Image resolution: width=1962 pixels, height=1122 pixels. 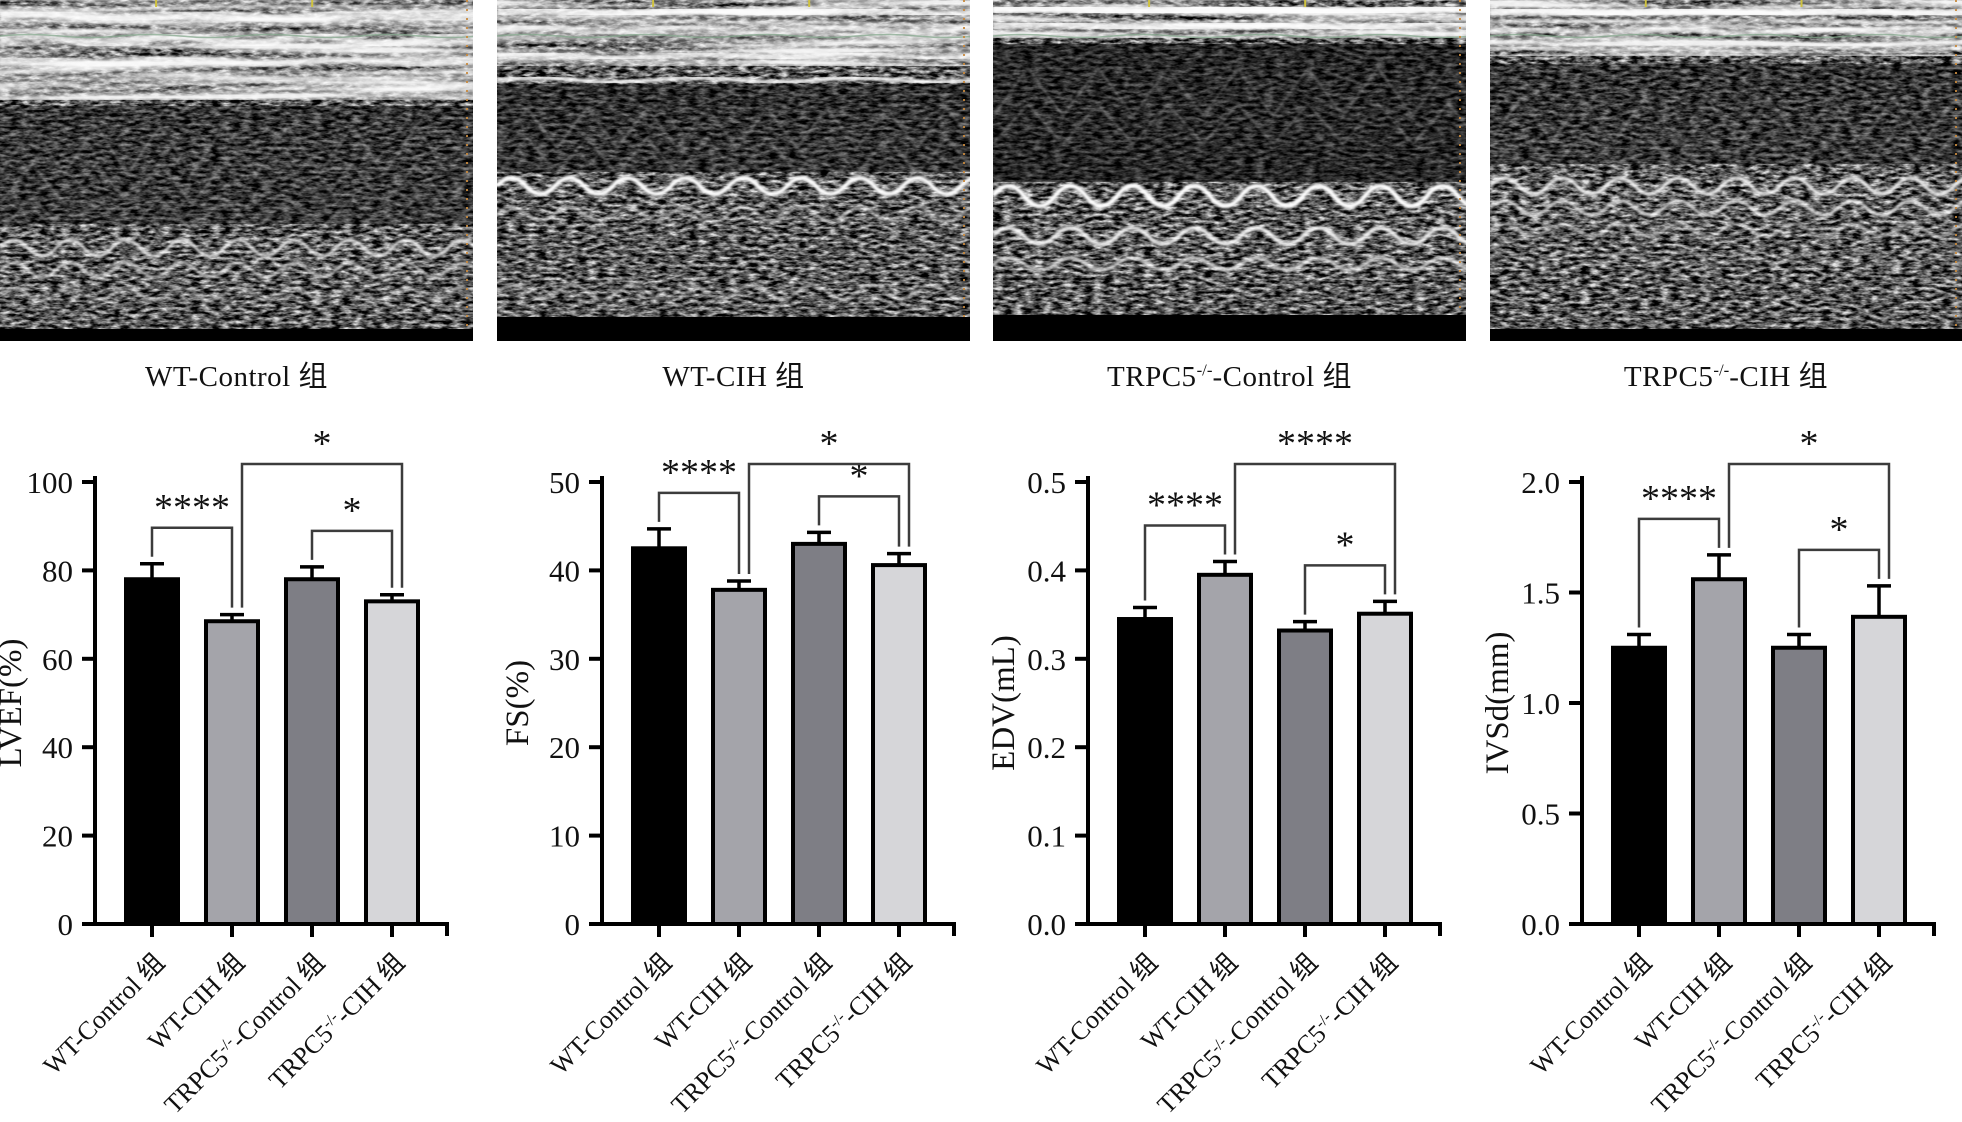 I want to click on y-tick-label: 1.0, so click(x=1540, y=703).